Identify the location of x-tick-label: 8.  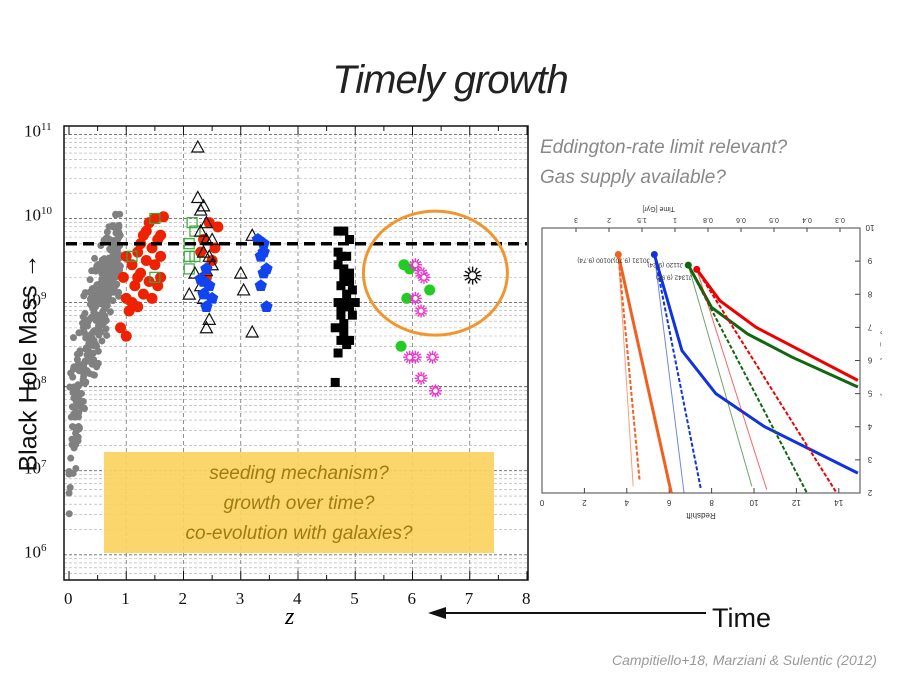
(526, 598).